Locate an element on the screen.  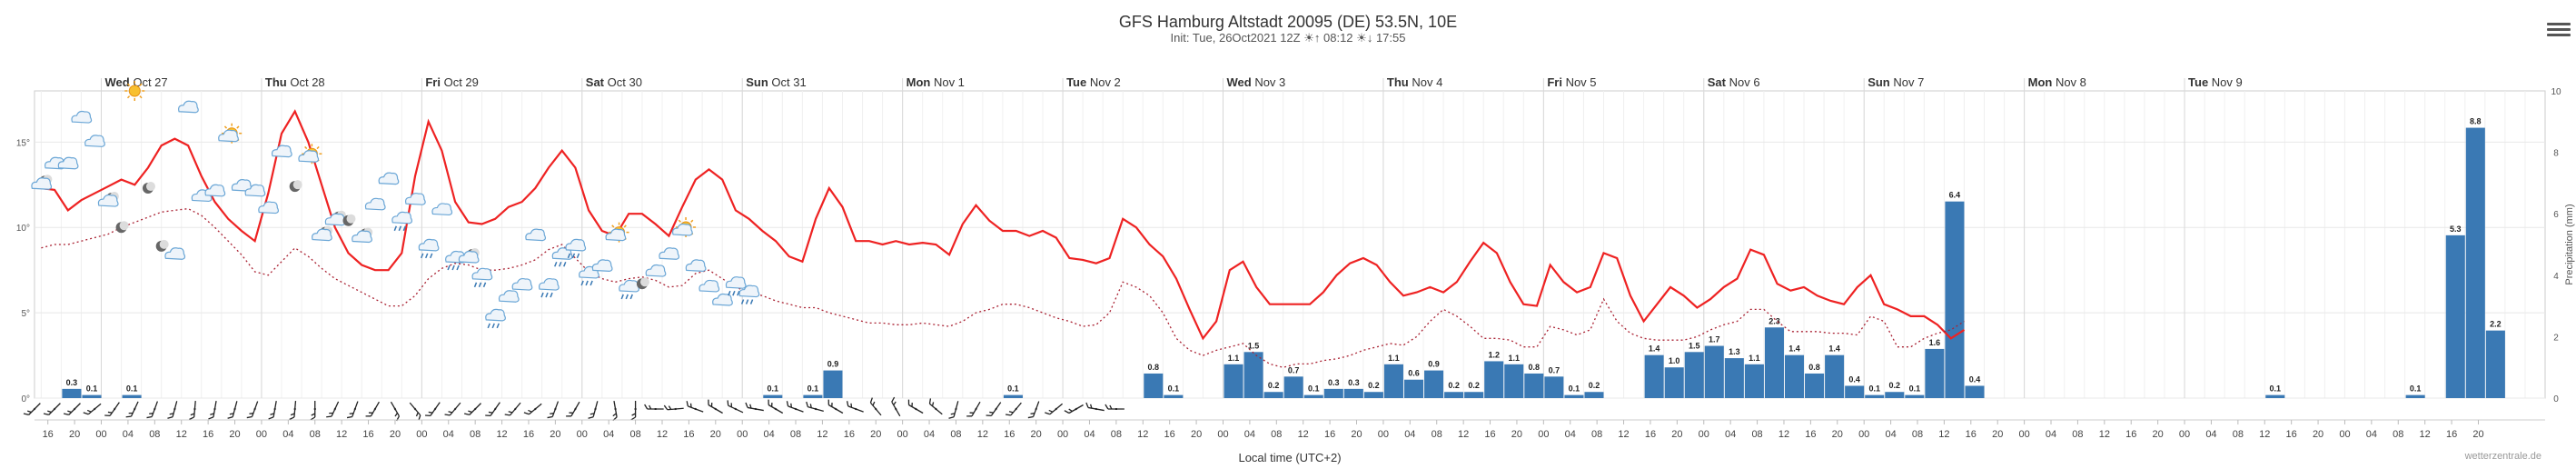
precip-axis-label: 0 is located at coordinates (2556, 399).